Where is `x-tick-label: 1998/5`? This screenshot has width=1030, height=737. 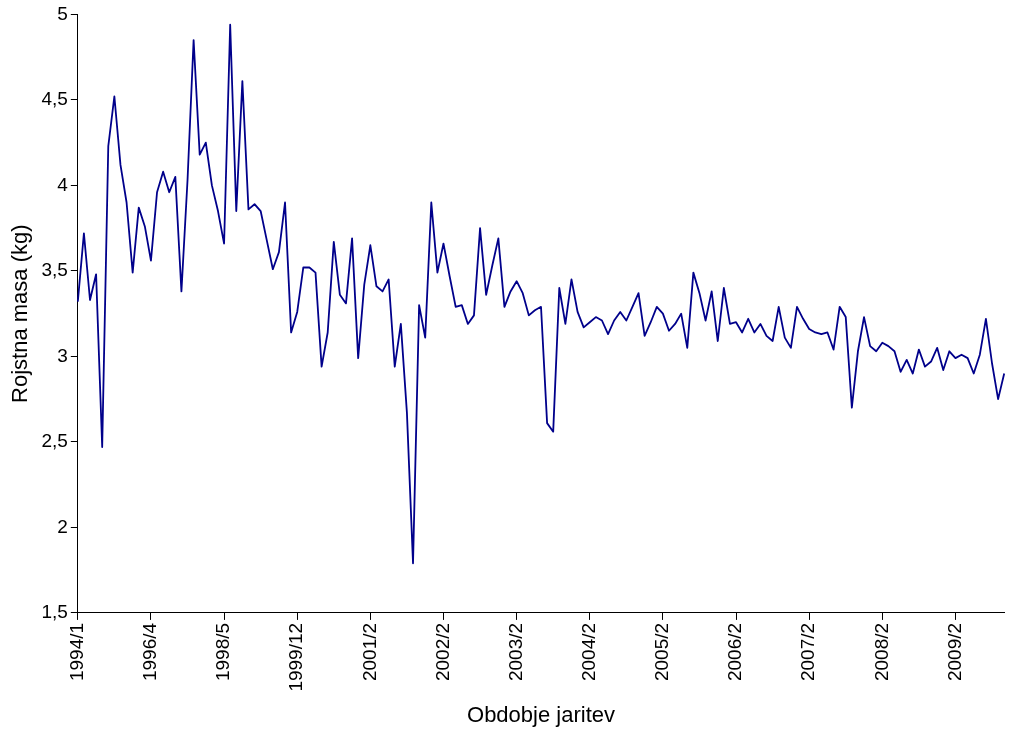
x-tick-label: 1998/5 is located at coordinates (223, 652).